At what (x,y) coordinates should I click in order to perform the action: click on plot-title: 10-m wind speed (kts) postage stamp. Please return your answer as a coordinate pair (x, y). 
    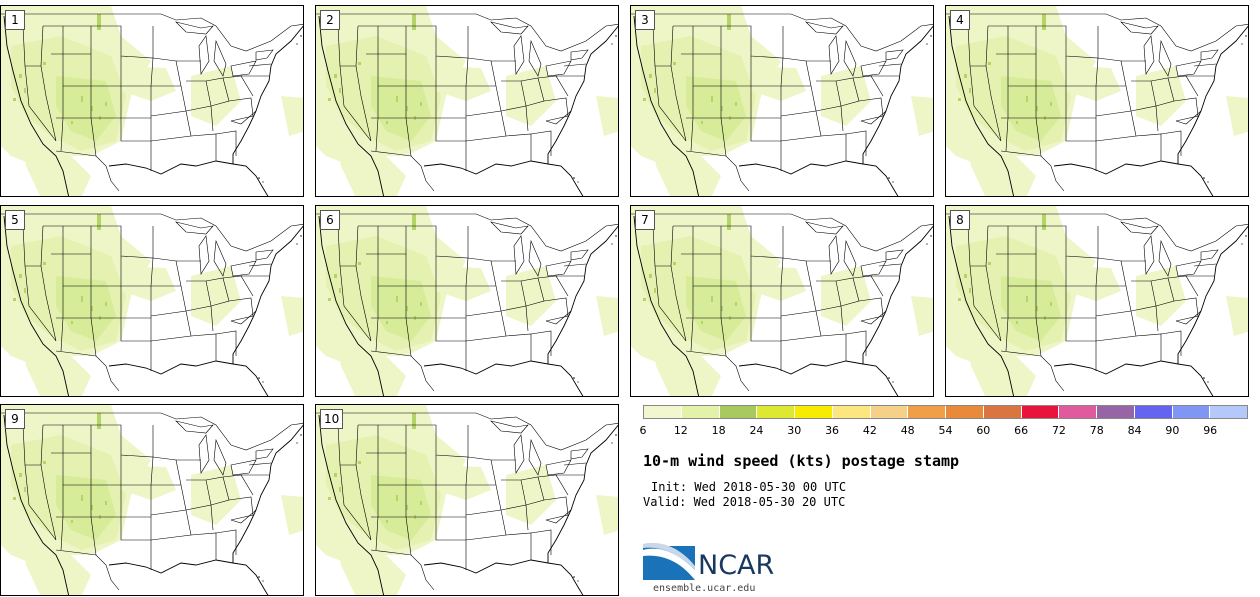
    Looking at the image, I should click on (801, 461).